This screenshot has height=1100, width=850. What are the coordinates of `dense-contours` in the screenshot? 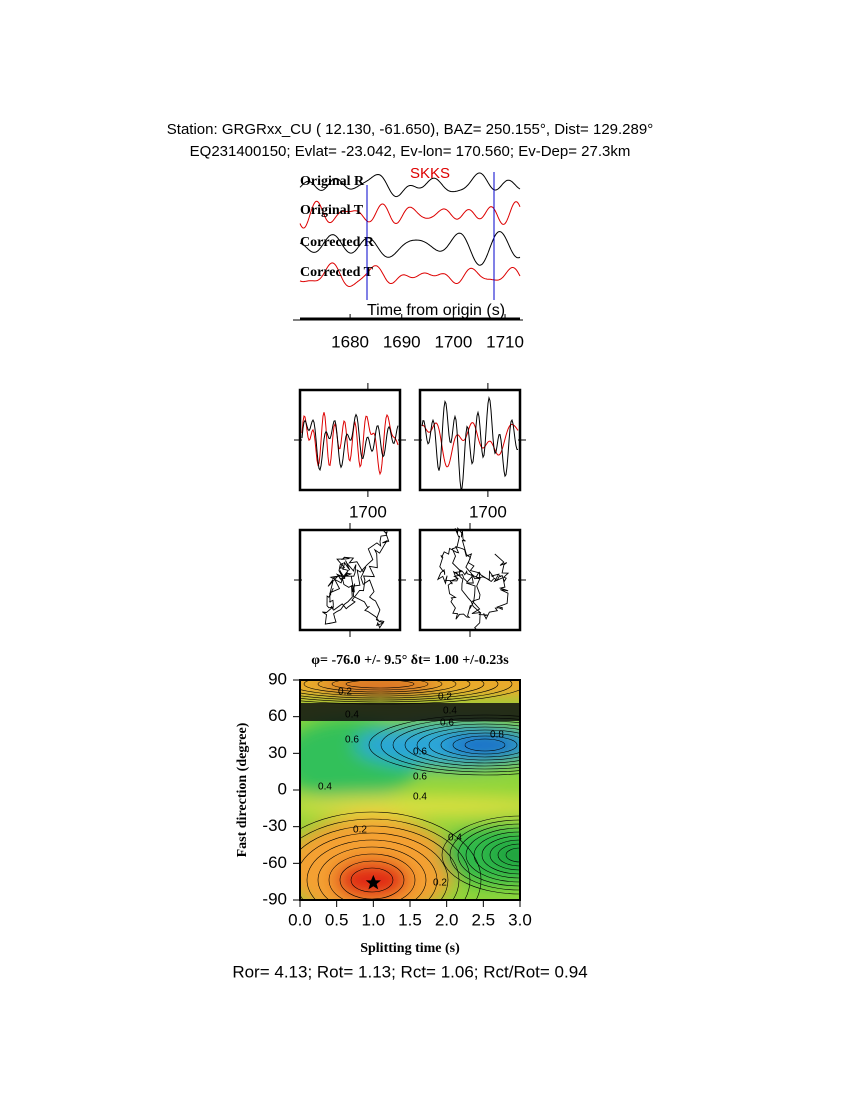 It's located at (410, 712).